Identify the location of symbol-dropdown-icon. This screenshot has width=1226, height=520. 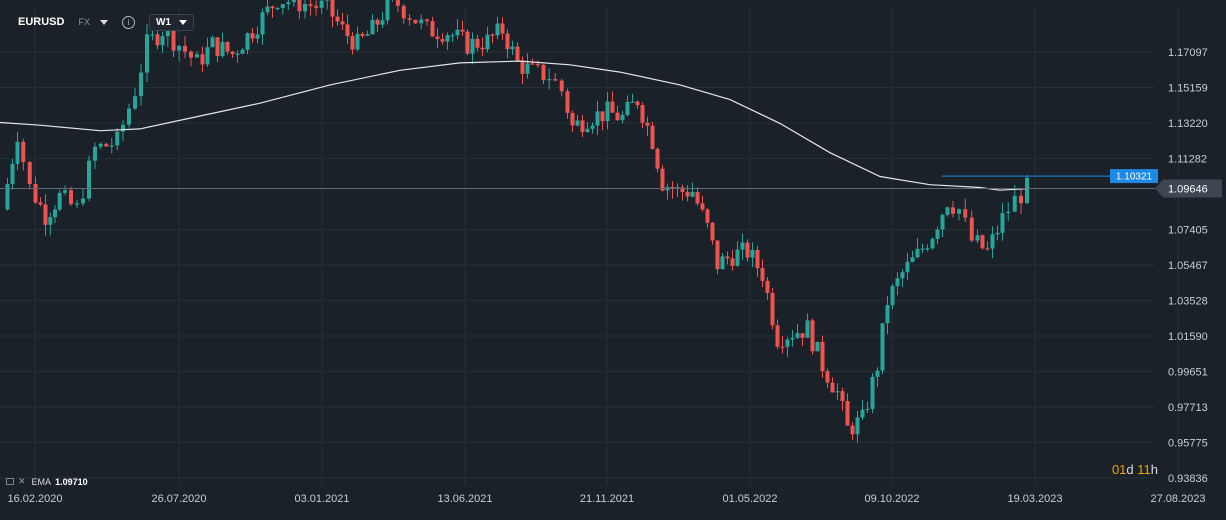
(103, 22).